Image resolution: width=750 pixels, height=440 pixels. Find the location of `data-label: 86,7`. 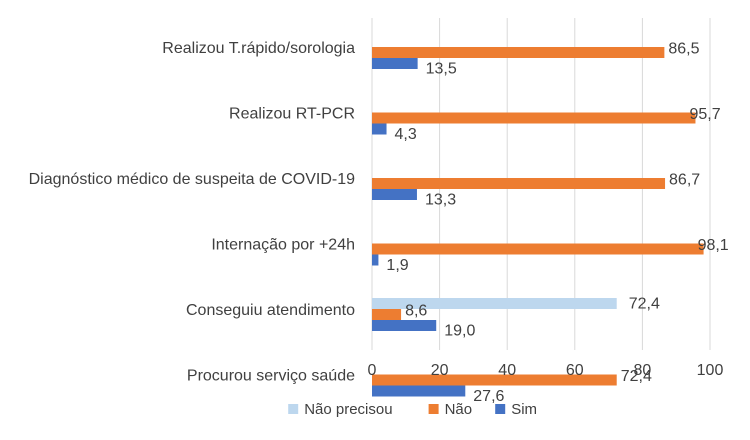

data-label: 86,7 is located at coordinates (684, 180).